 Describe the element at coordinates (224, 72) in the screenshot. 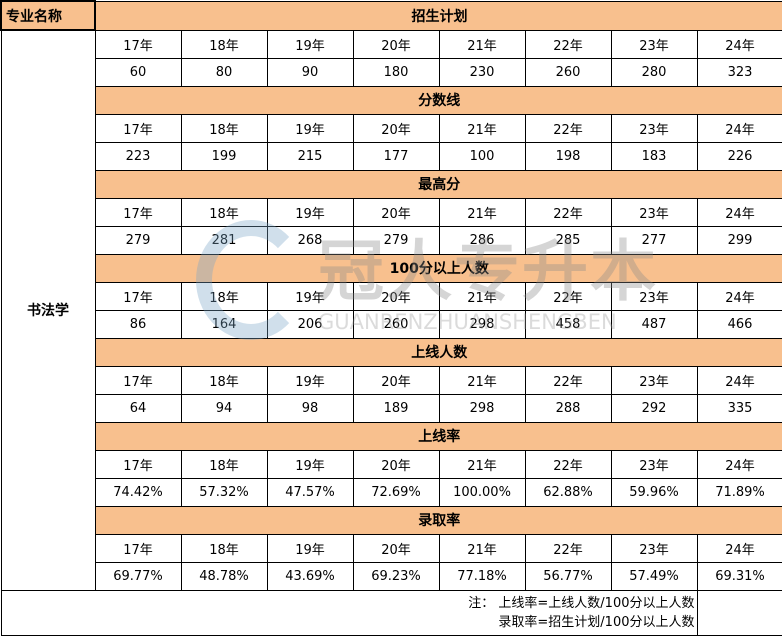

I see `value-cell: 80` at that location.